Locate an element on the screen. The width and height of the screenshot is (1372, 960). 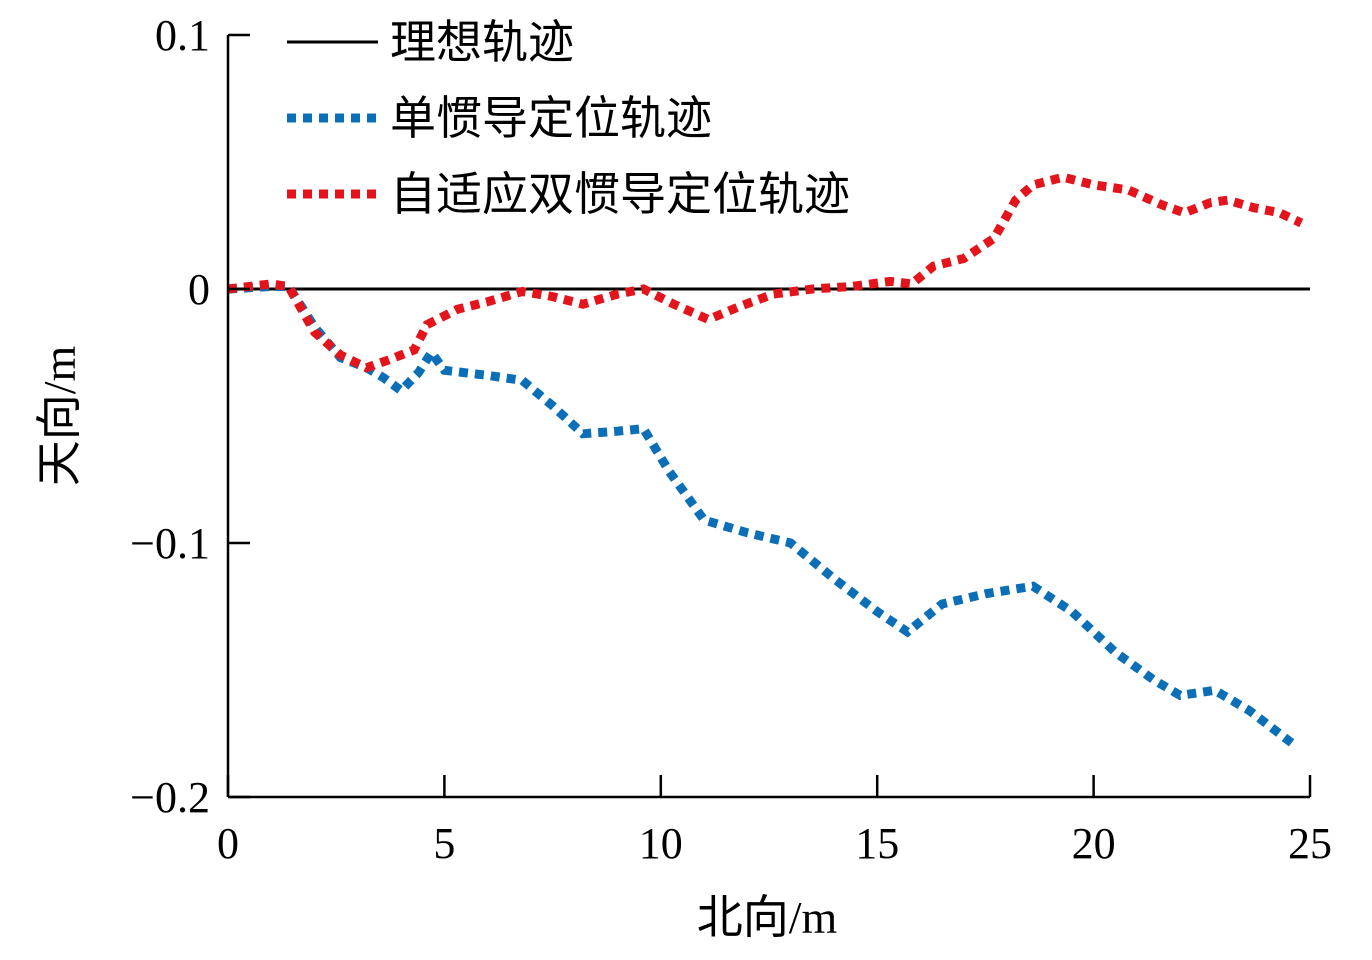
legend-label-0: 理想轨迹 is located at coordinates (482, 42).